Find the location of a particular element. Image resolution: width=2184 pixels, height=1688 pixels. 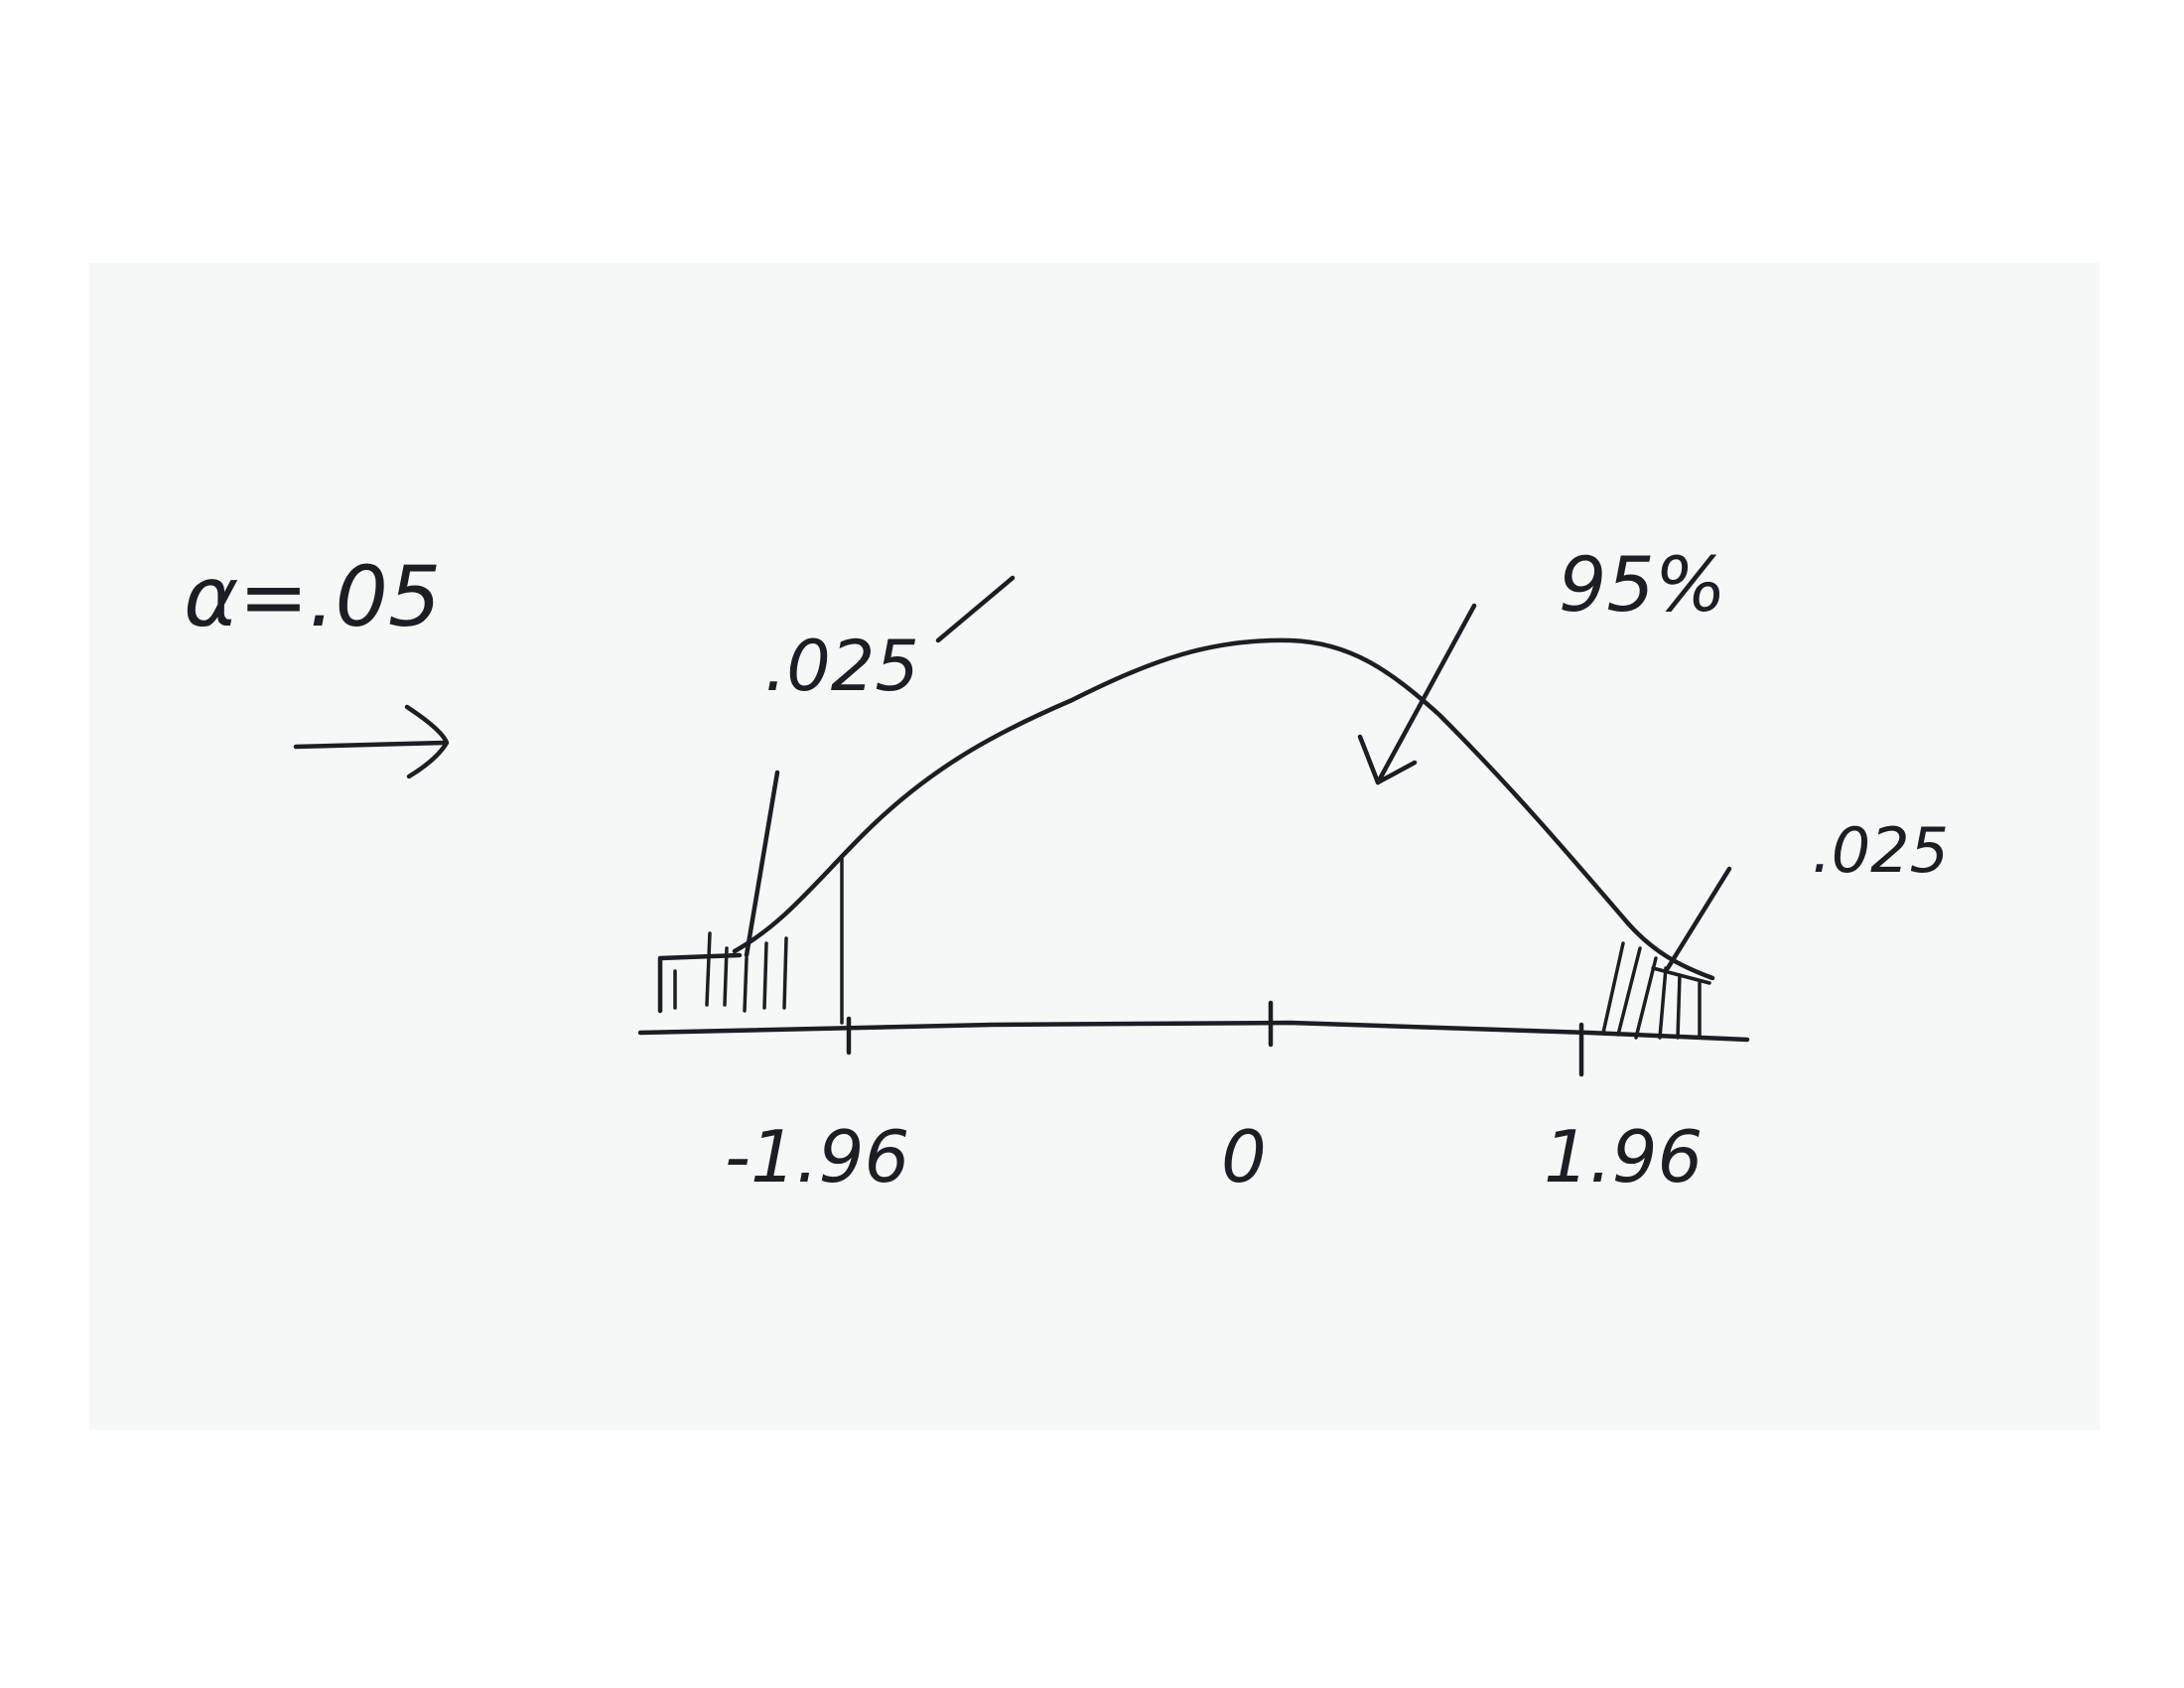

tick-label-zero: 0 is located at coordinates (1244, 1156).